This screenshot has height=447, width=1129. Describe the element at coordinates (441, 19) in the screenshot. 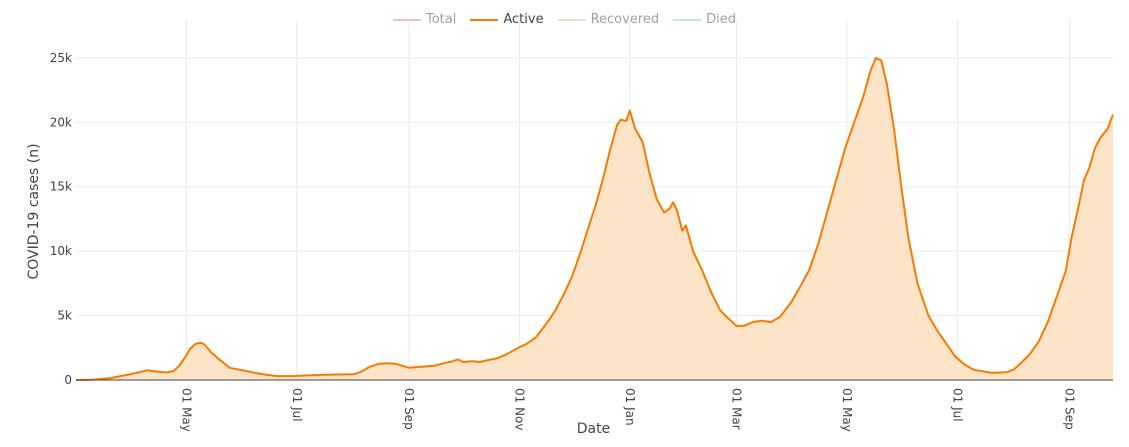

I see `legend-label: Total` at that location.